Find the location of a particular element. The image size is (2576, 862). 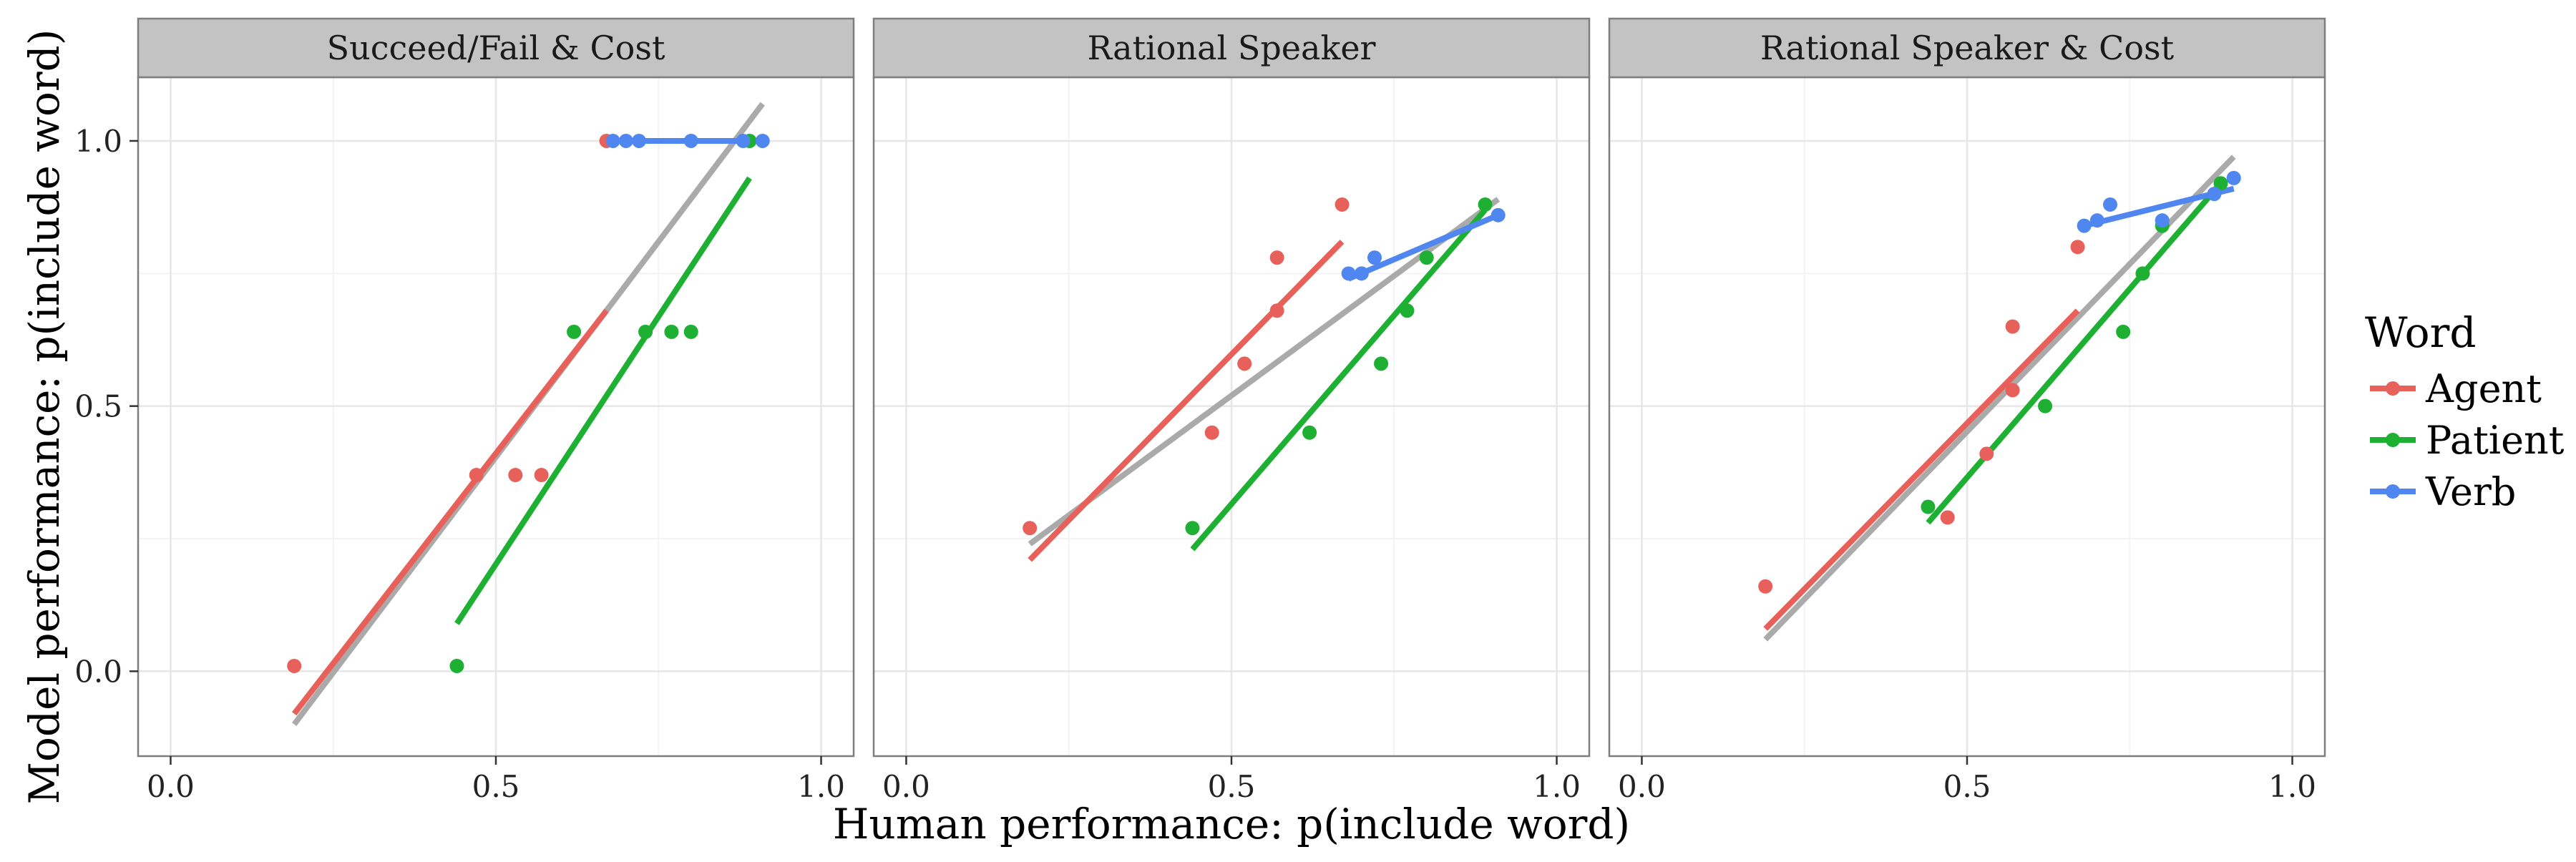

legend-item-agent: Agent is located at coordinates (2456, 389).